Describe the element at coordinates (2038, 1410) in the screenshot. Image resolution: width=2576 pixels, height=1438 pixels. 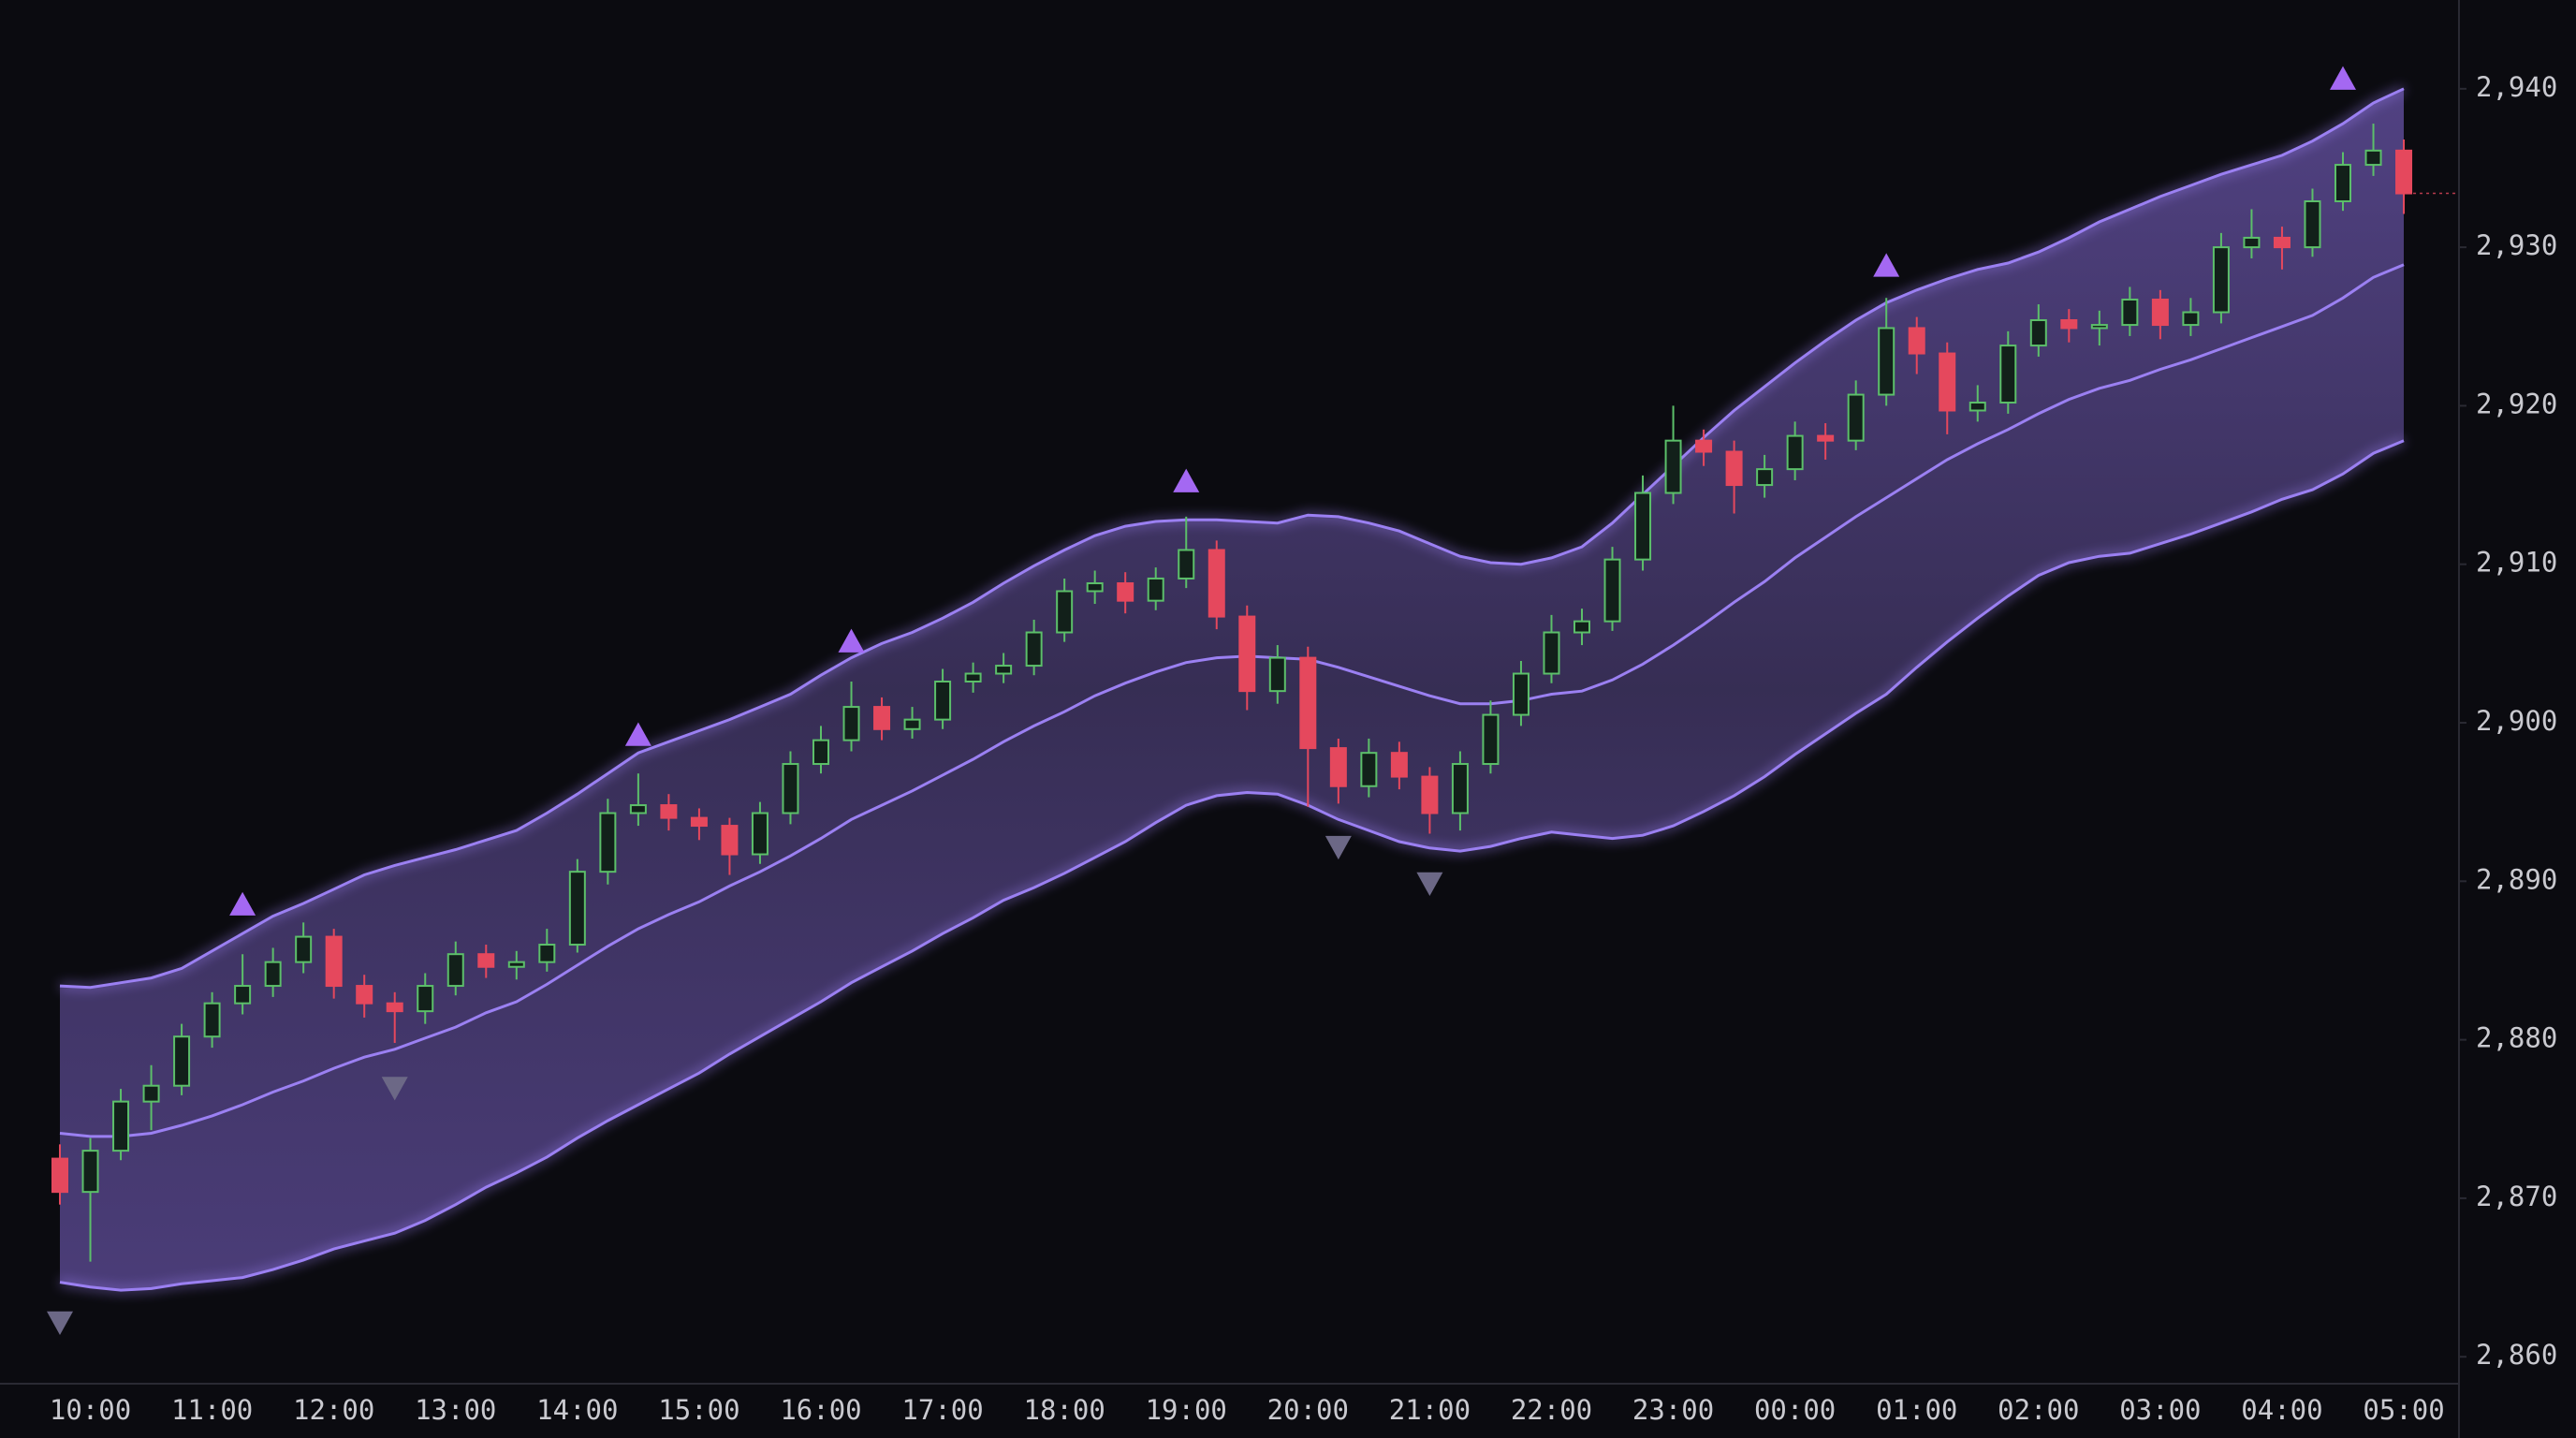
I see `x-tick-label: 02:00` at that location.